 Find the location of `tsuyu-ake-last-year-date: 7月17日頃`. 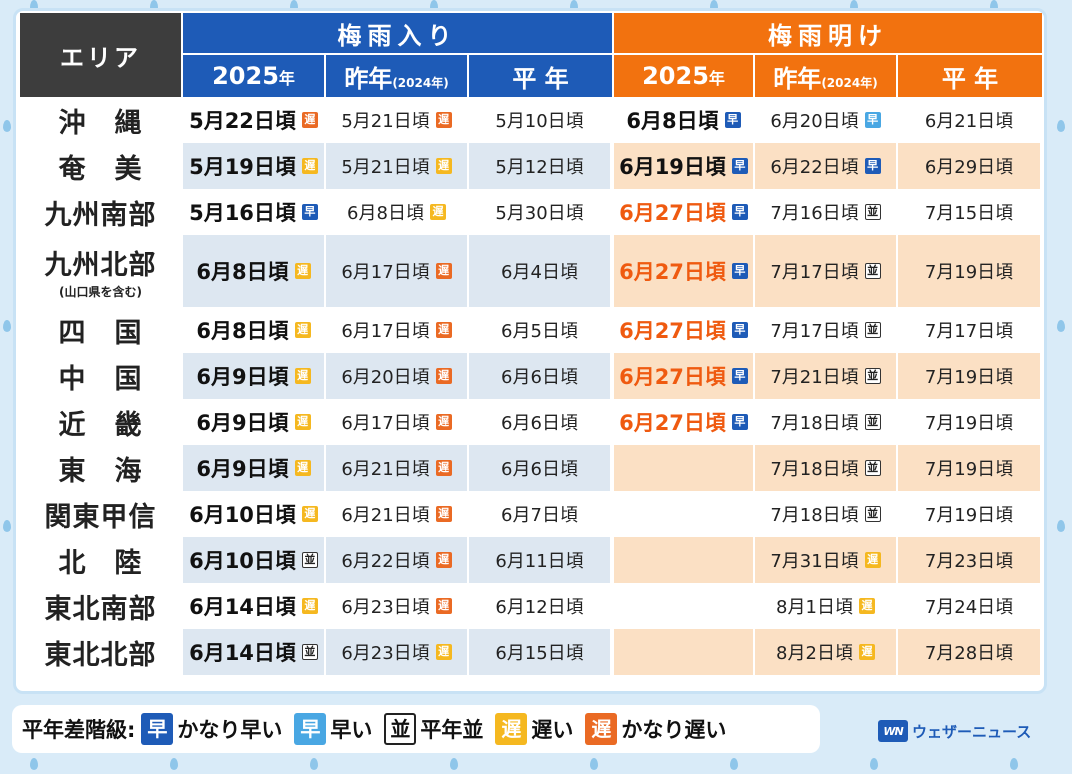

tsuyu-ake-last-year-date: 7月17日頃 is located at coordinates (814, 331).